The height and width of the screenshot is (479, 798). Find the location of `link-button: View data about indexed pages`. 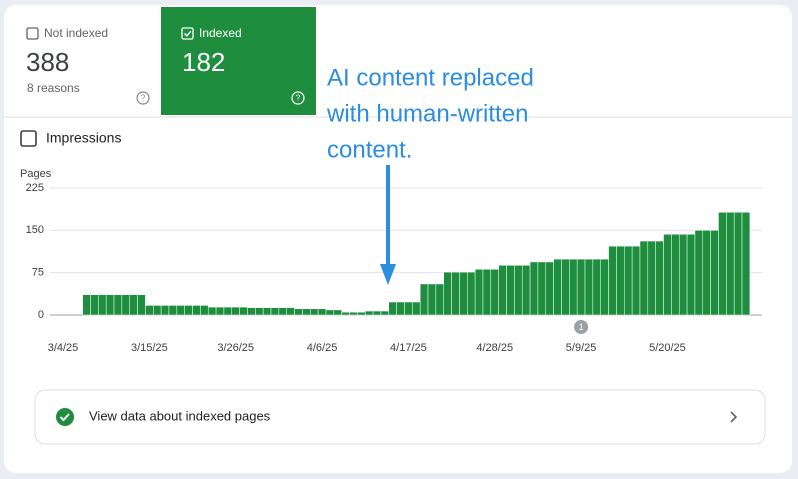

link-button: View data about indexed pages is located at coordinates (400, 417).